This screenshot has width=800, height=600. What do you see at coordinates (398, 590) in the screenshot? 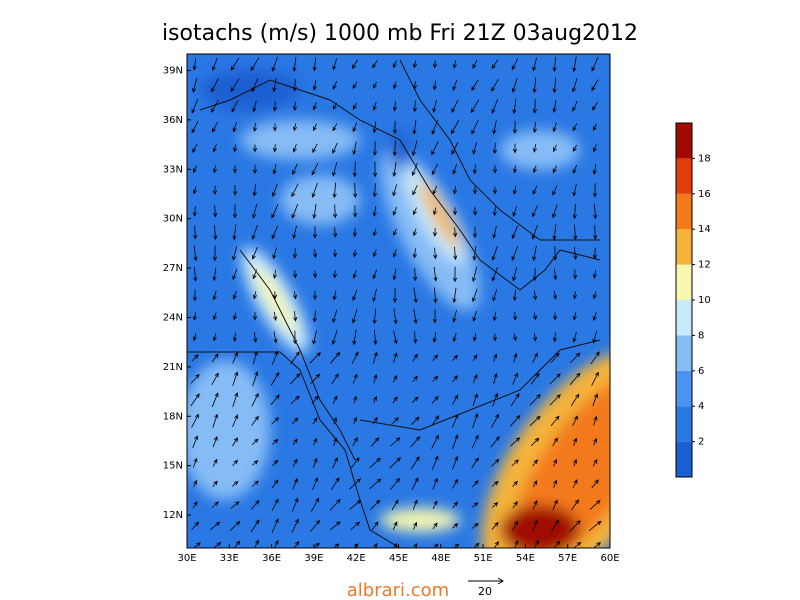
I see `footer: albrari.com` at bounding box center [398, 590].